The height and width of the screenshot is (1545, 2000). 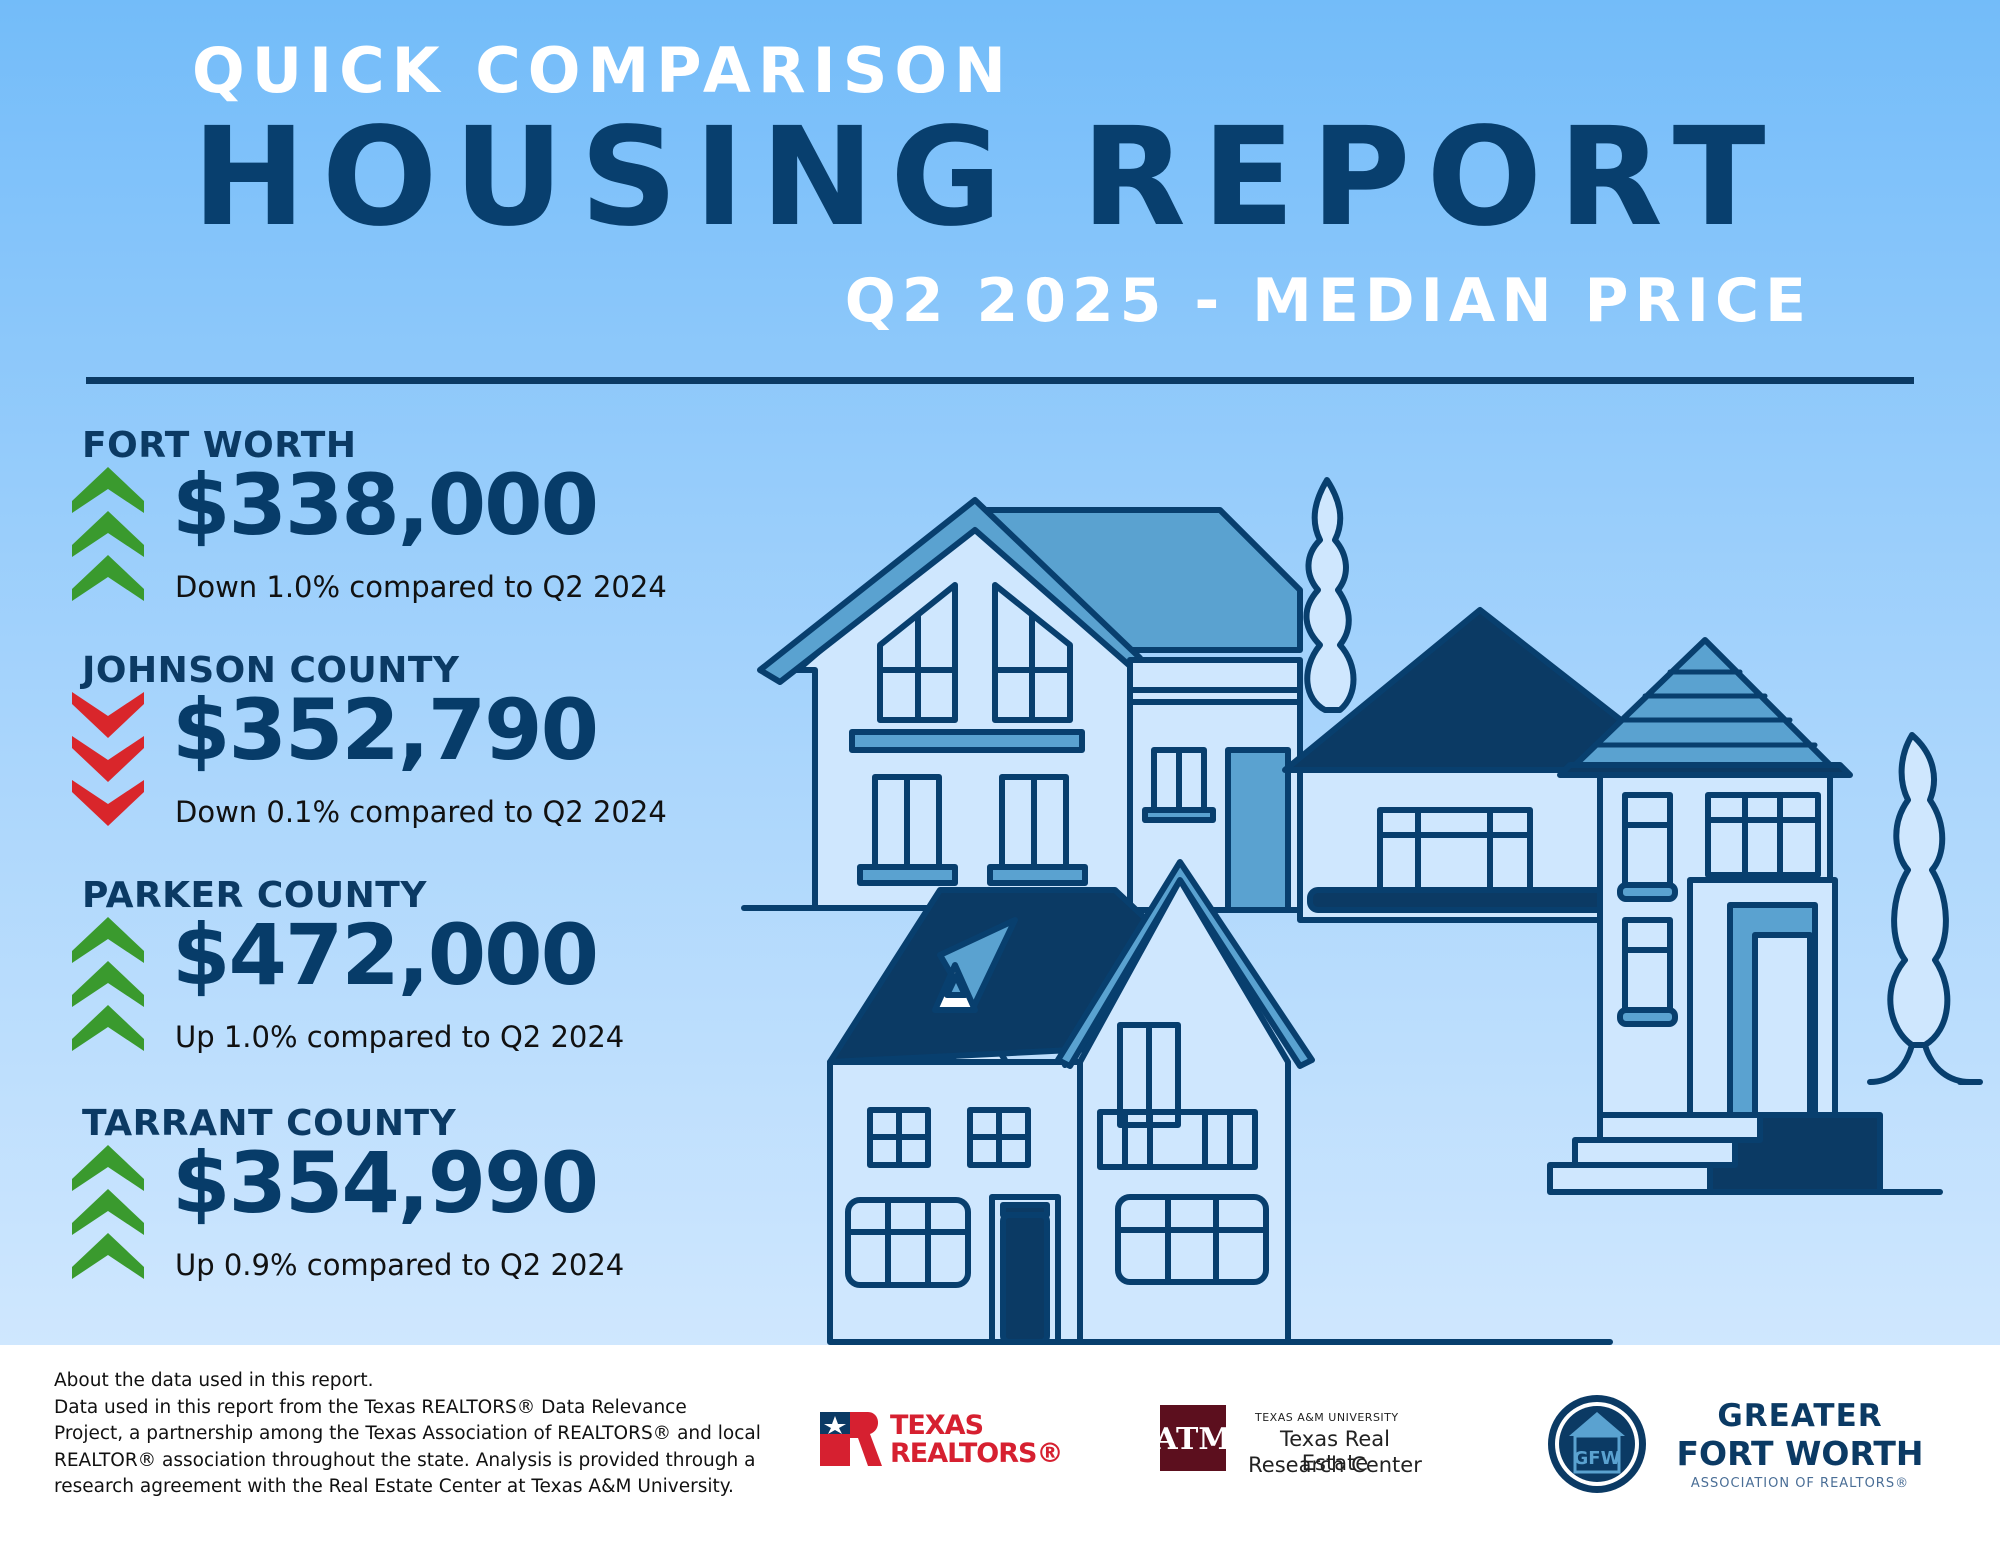 What do you see at coordinates (385, 955) in the screenshot?
I see `region-price: $472,000` at bounding box center [385, 955].